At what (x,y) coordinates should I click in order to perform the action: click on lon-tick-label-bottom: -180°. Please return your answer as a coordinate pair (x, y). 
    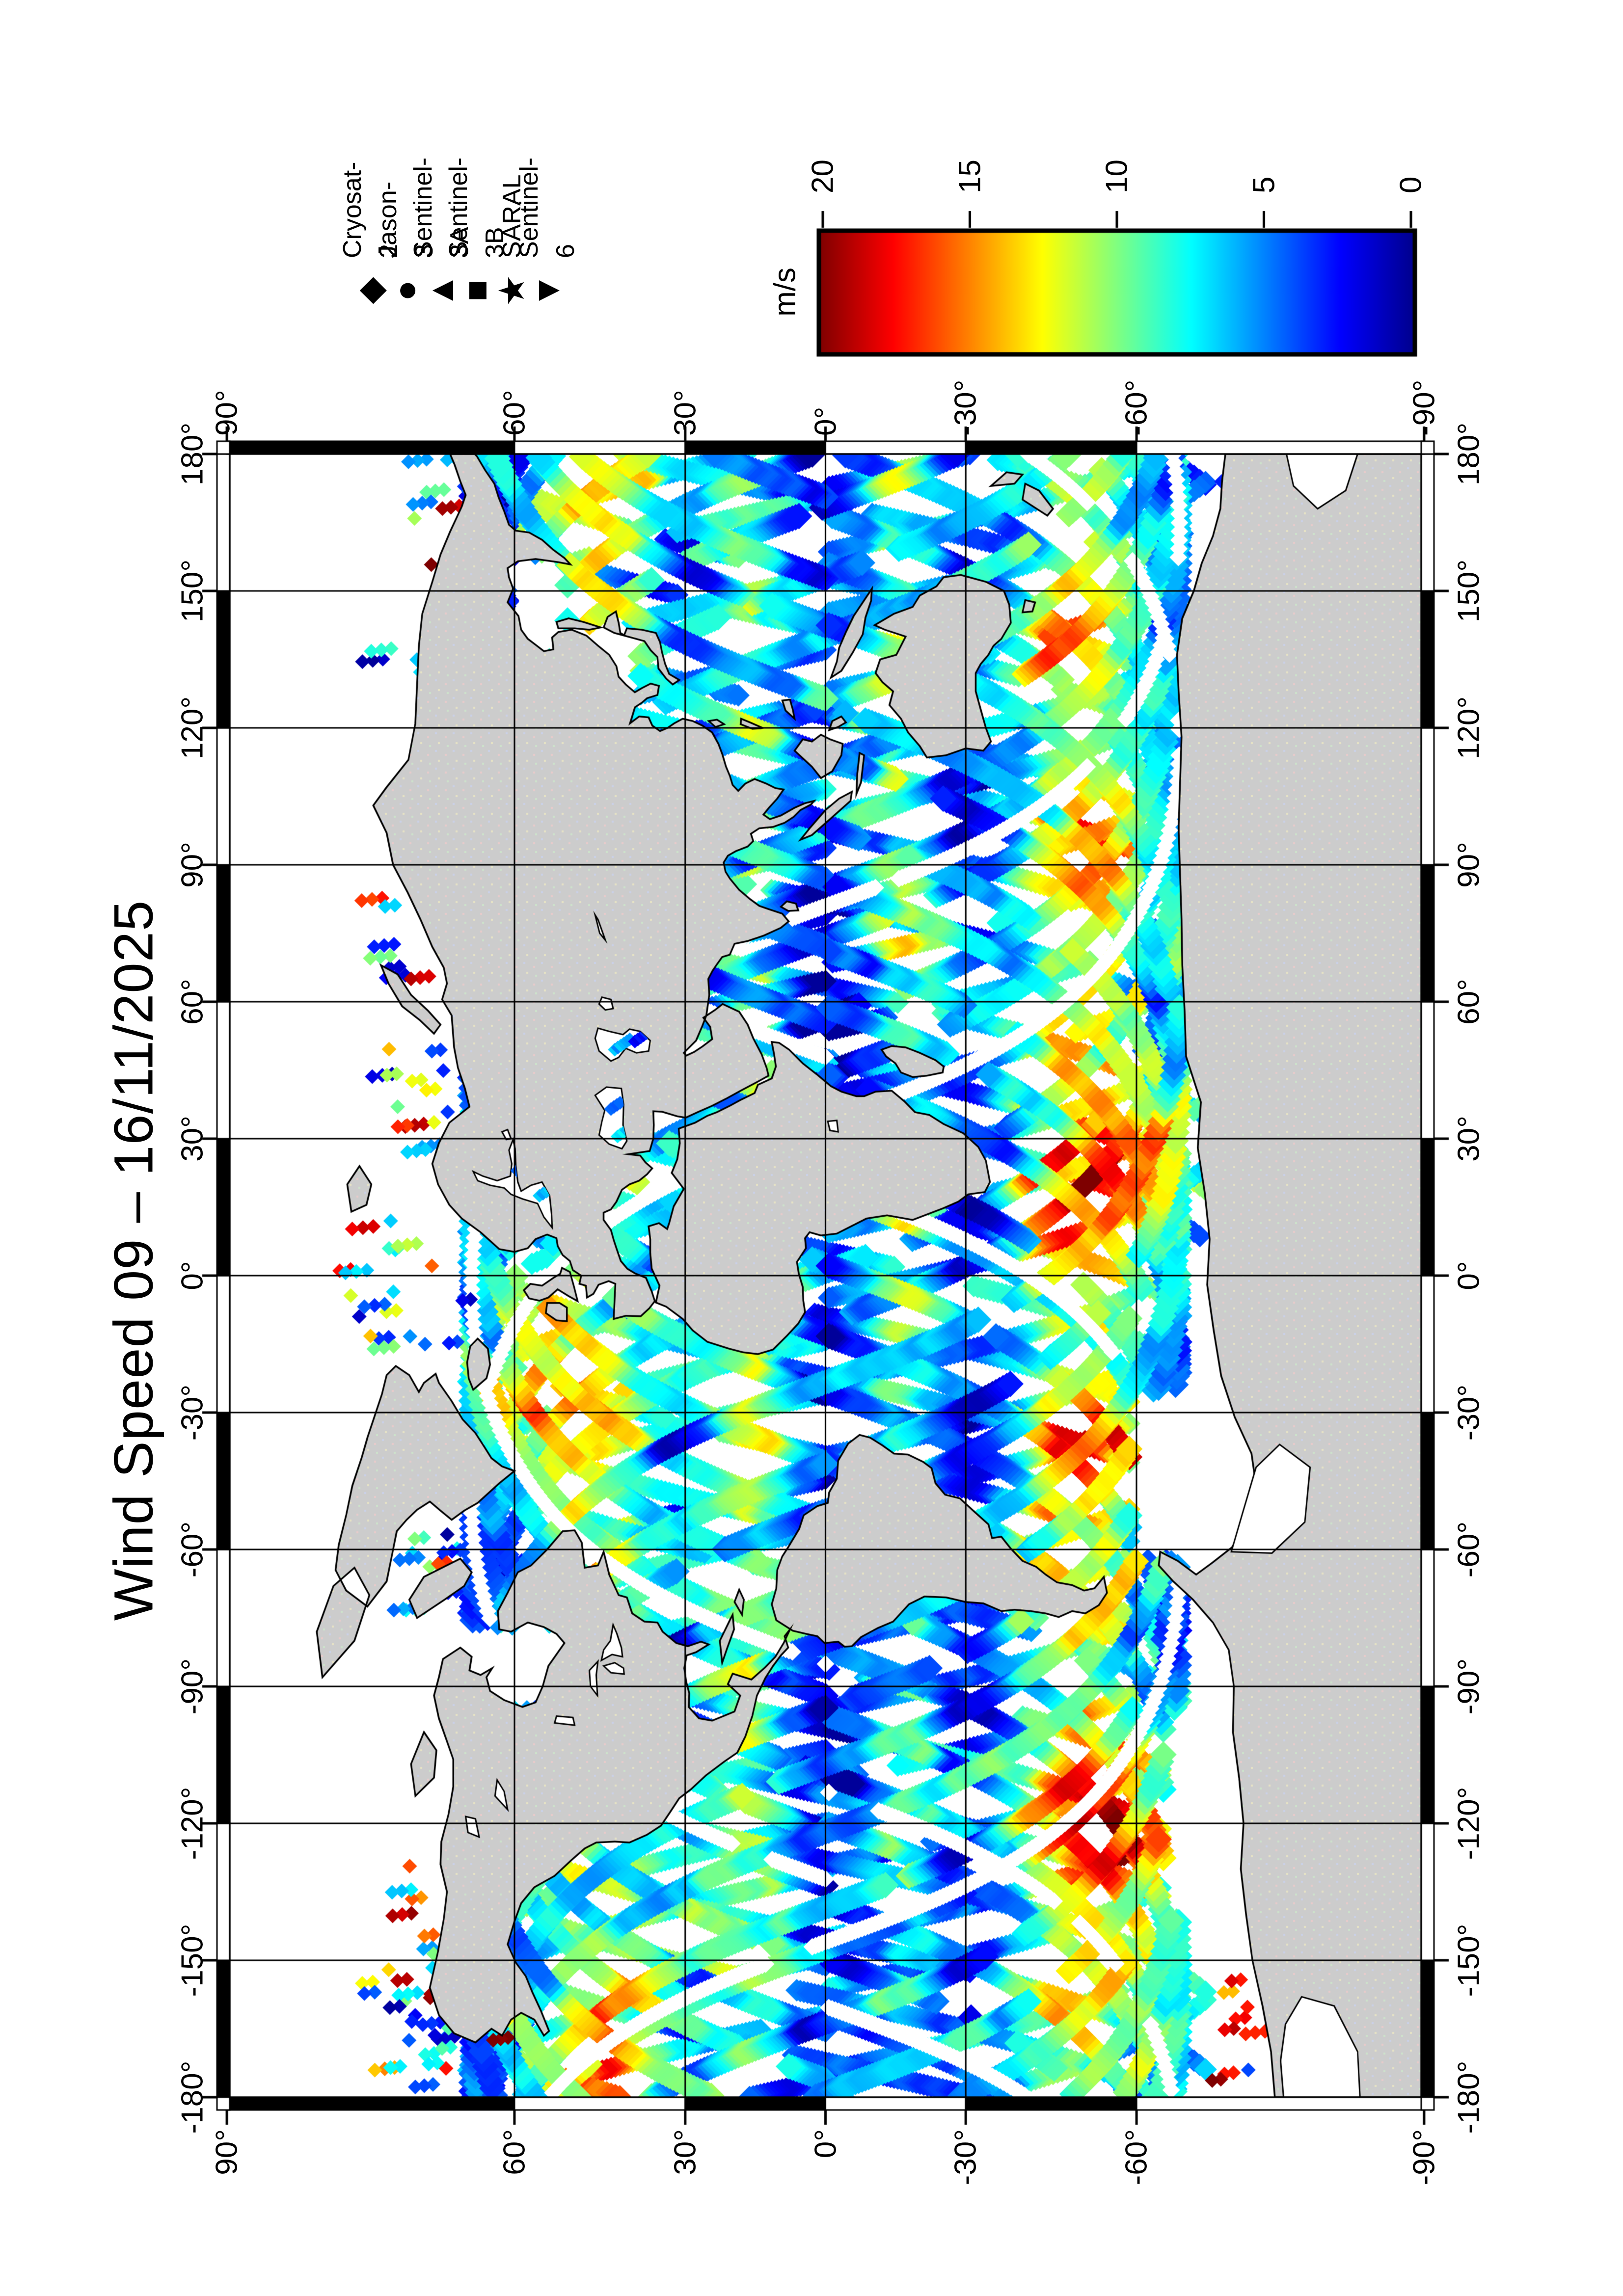
    Looking at the image, I should click on (1469, 2097).